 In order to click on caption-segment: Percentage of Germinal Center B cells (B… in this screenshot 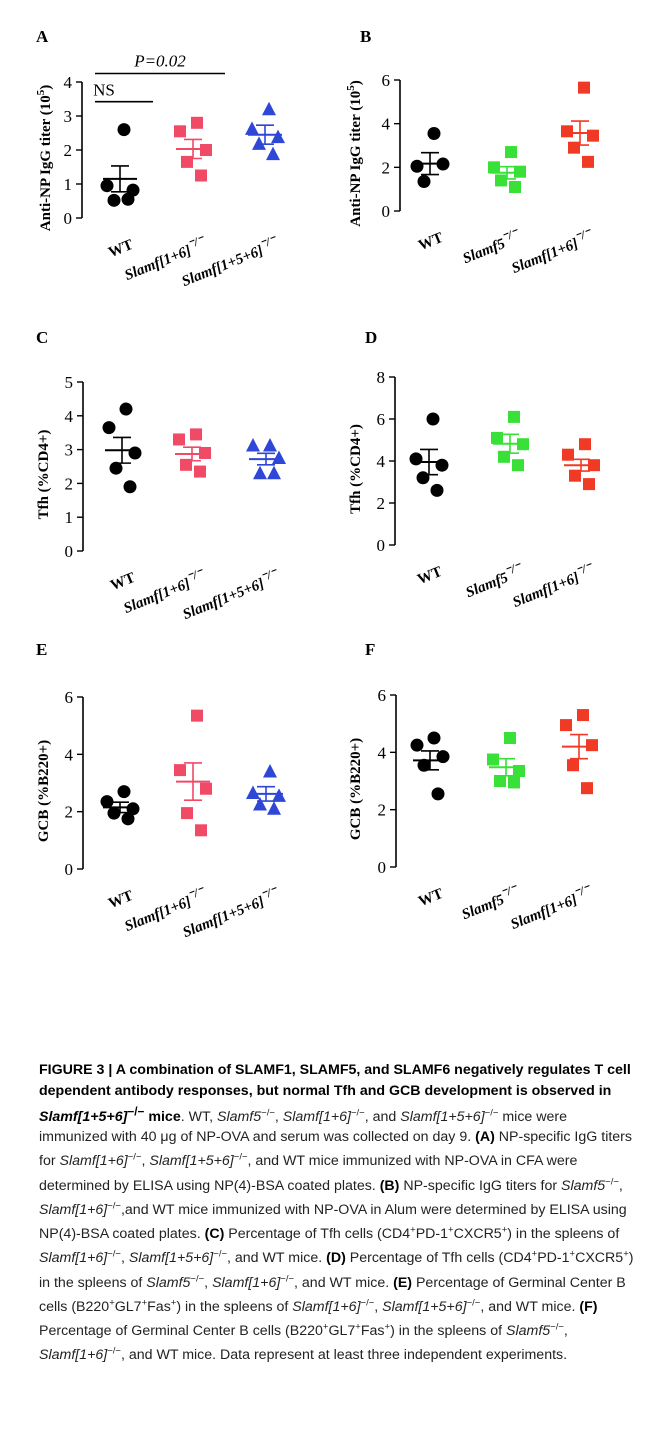, I will do `click(181, 1331)`.